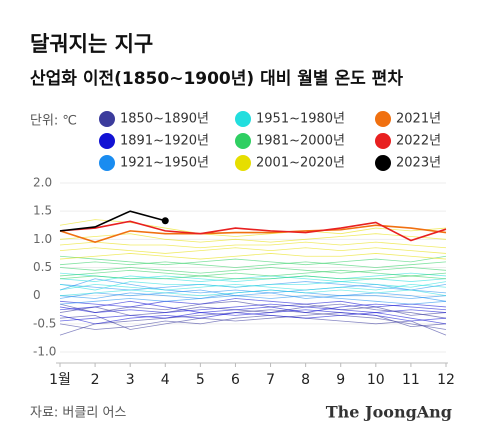 This screenshot has height=443, width=480. I want to click on legend-label: 1891~1920년, so click(164, 141).